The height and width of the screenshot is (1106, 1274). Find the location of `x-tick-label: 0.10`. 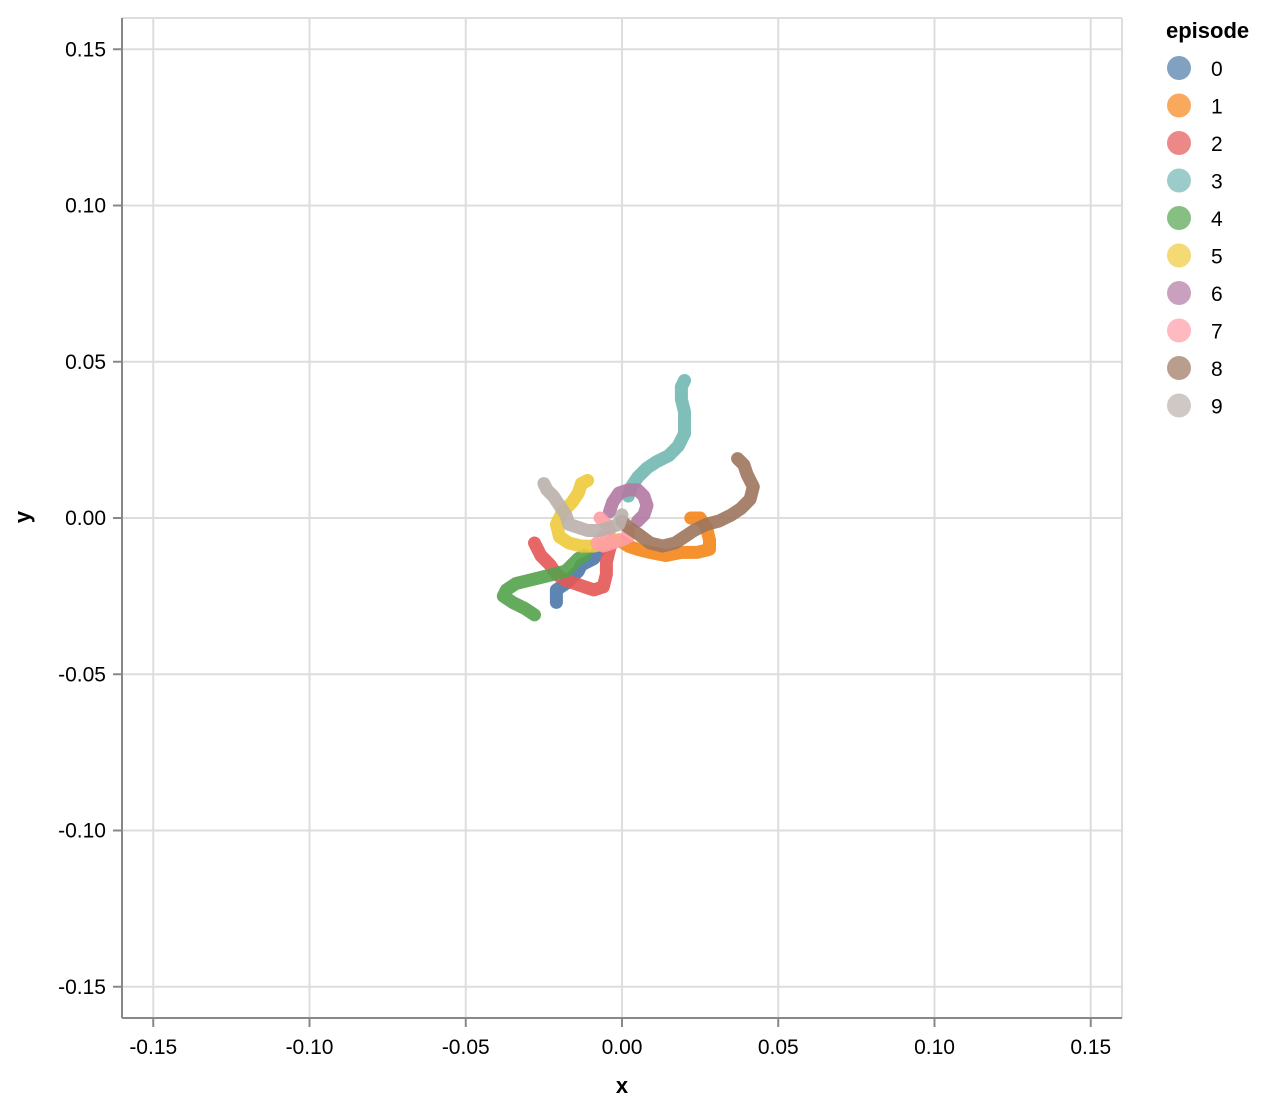

x-tick-label: 0.10 is located at coordinates (934, 1047).